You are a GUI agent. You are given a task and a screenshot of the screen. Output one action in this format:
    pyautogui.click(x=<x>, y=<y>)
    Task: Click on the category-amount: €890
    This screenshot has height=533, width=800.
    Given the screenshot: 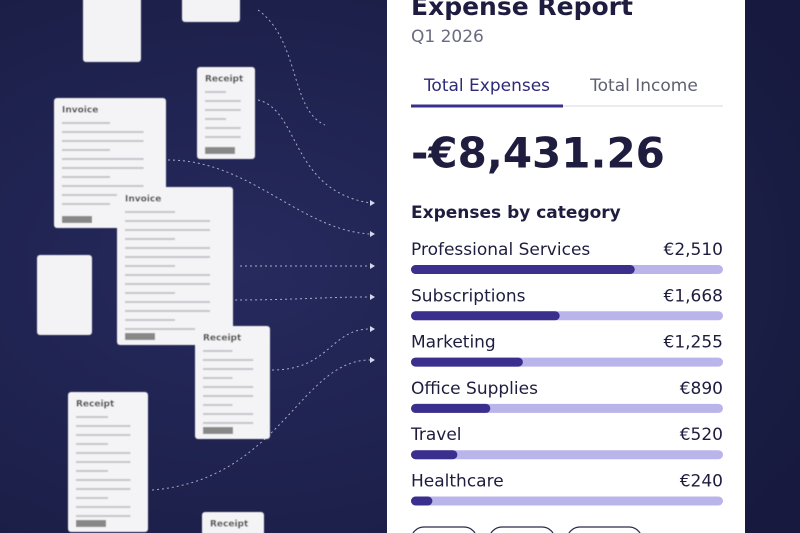 What is the action you would take?
    pyautogui.click(x=701, y=389)
    